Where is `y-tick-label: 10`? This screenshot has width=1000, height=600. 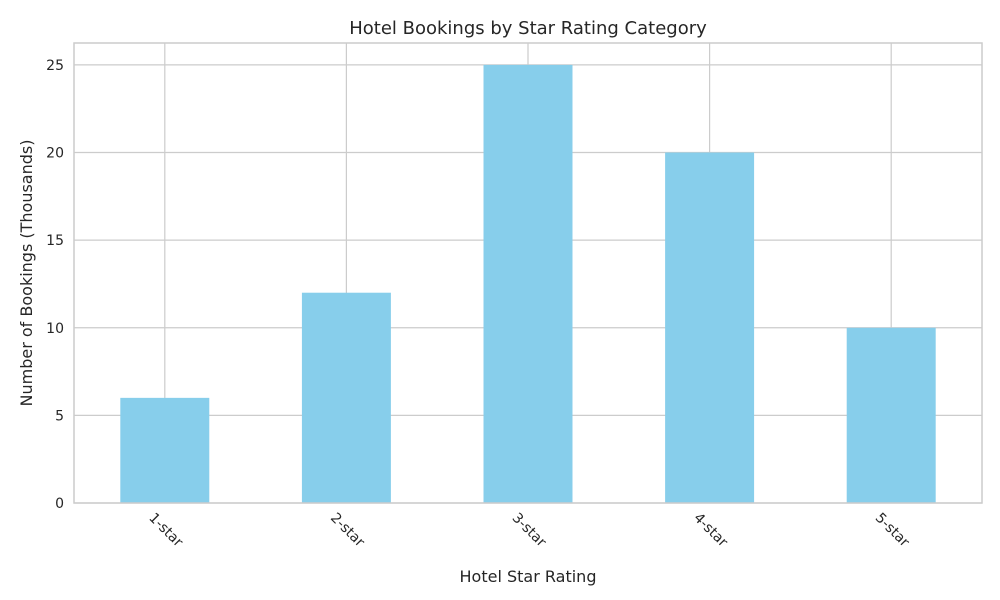
y-tick-label: 10 is located at coordinates (55, 329).